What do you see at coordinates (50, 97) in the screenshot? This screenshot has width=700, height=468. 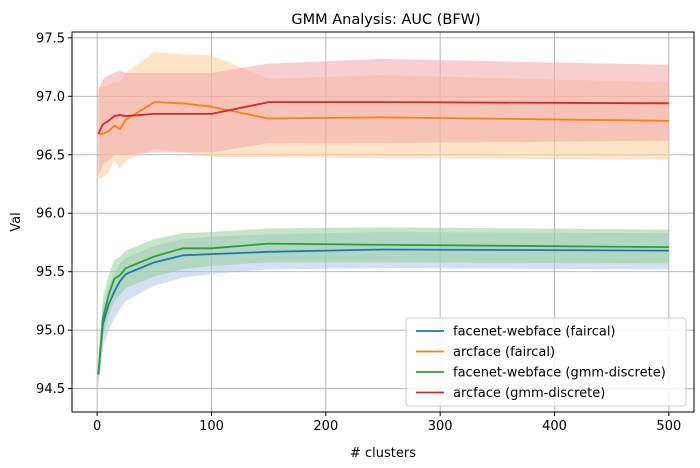 I see `y-tick-label: 97.0` at bounding box center [50, 97].